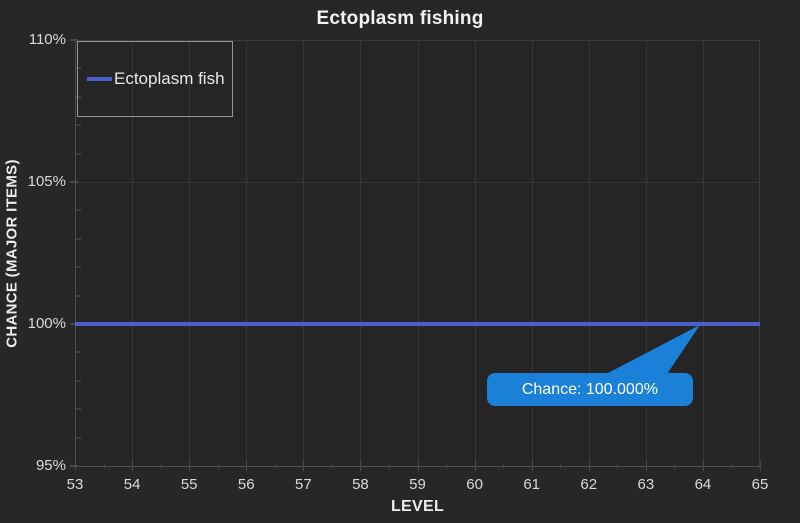 This screenshot has height=523, width=800. What do you see at coordinates (99, 79) in the screenshot?
I see `legend-line-swatch` at bounding box center [99, 79].